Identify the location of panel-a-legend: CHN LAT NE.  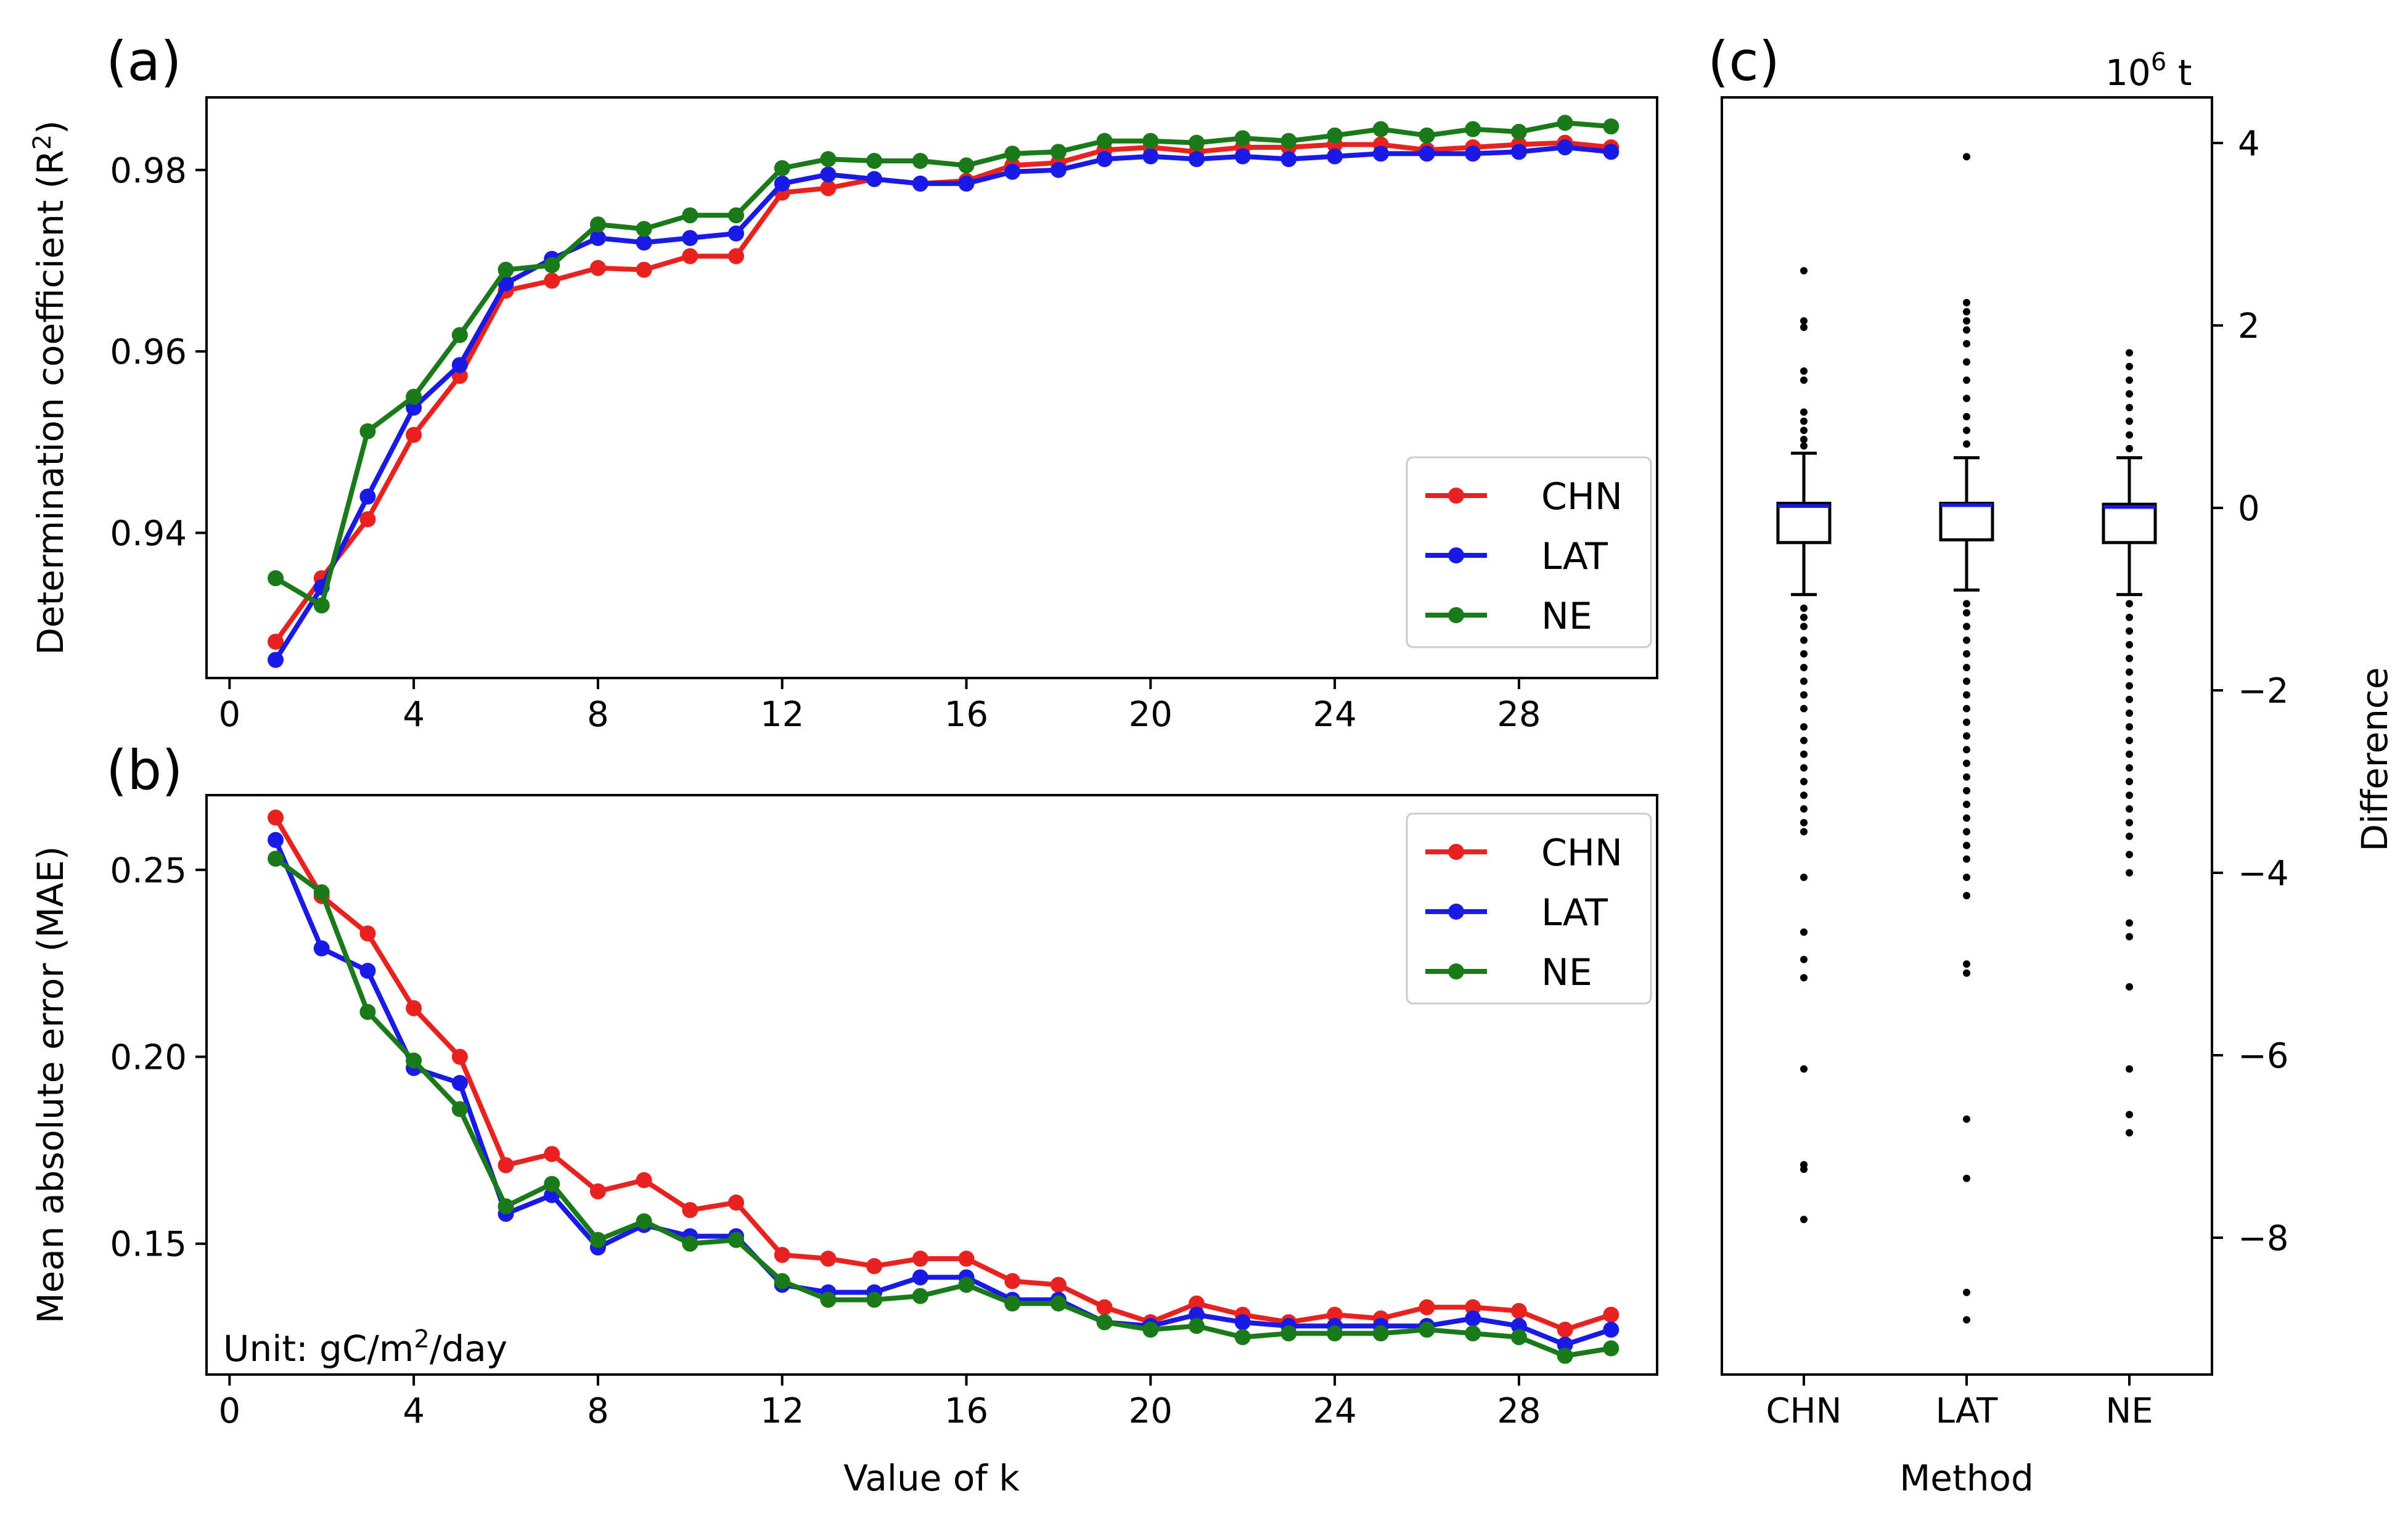
(1529, 552).